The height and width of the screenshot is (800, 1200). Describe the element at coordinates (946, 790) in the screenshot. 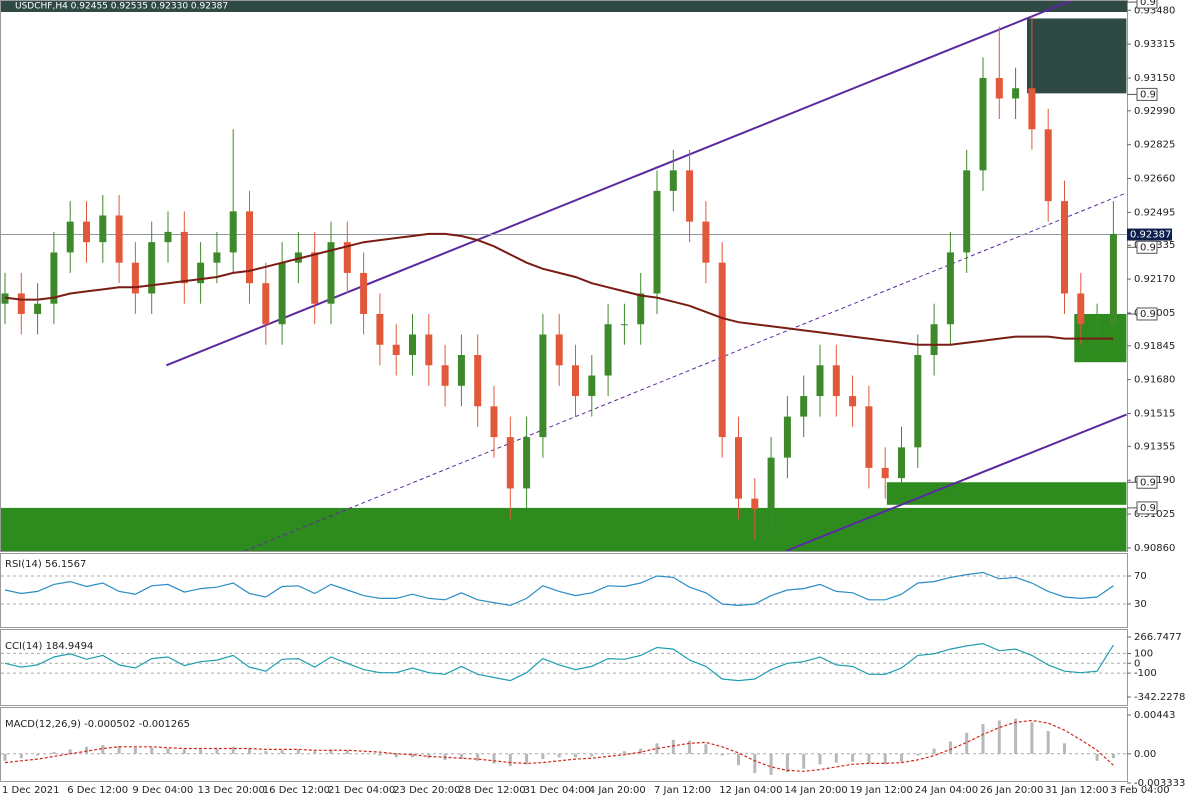

I see `x-tick-label: 24 Jan 04:00` at that location.